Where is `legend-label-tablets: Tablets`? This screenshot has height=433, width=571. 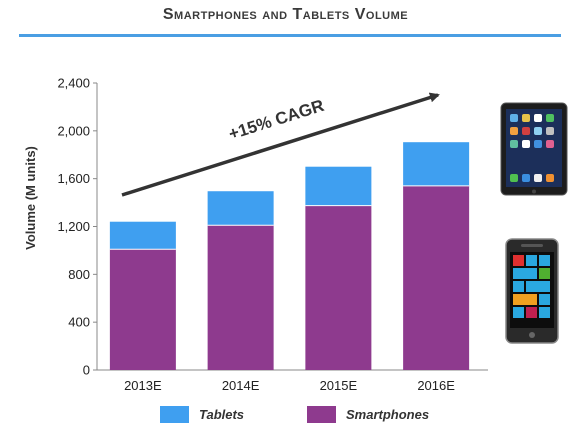
legend-label-tablets: Tablets is located at coordinates (221, 414).